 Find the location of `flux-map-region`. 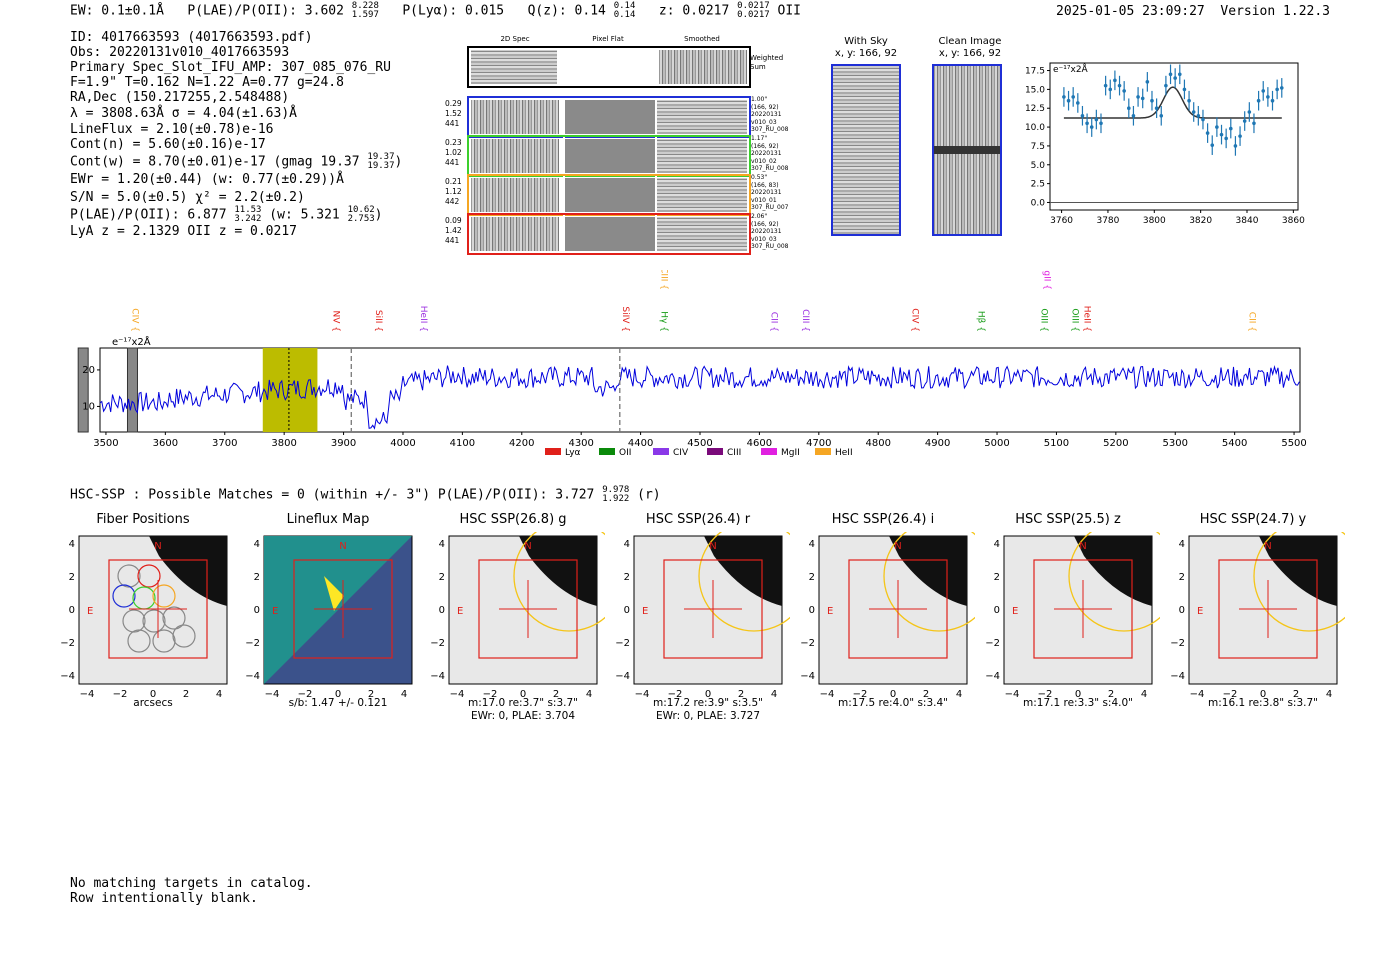

flux-map-region is located at coordinates (338, 610).